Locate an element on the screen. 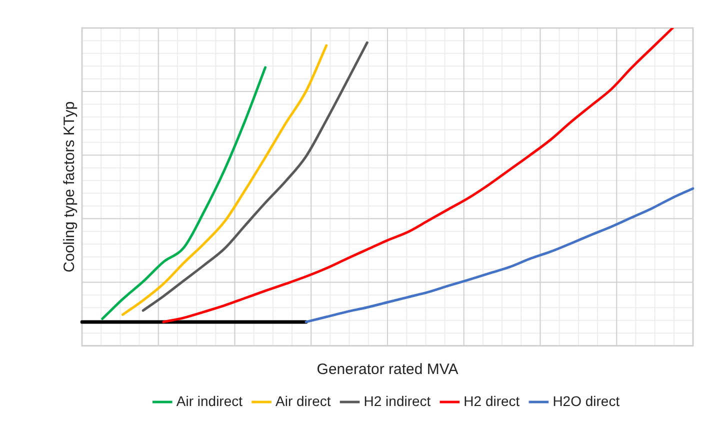 This screenshot has width=702, height=427. legend-label: Air indirect is located at coordinates (209, 400).